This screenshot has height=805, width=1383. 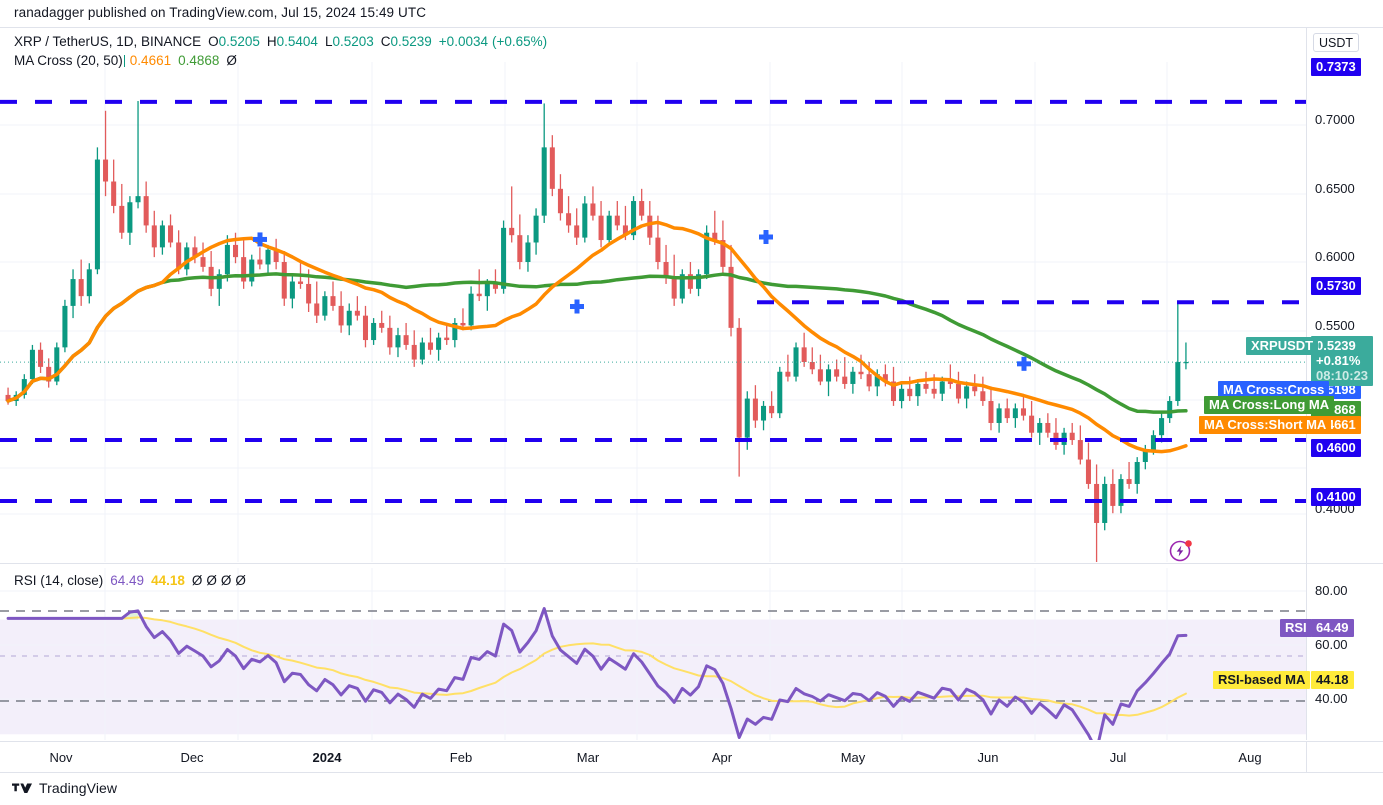 What do you see at coordinates (1296, 628) in the screenshot?
I see `series-name-tag: RSI` at bounding box center [1296, 628].